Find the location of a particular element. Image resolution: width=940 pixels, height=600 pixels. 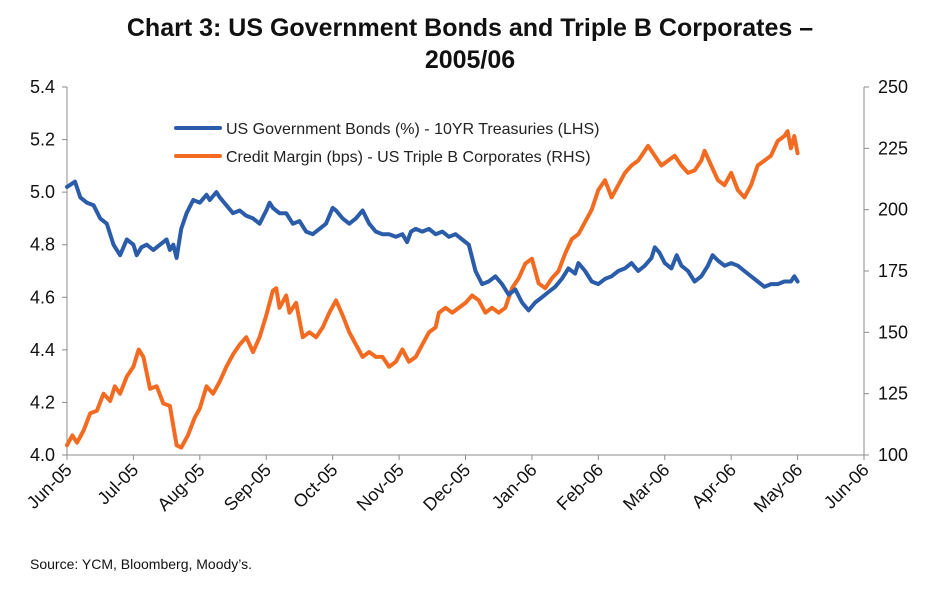

x-tick-label: Mar-06 is located at coordinates (646, 487).